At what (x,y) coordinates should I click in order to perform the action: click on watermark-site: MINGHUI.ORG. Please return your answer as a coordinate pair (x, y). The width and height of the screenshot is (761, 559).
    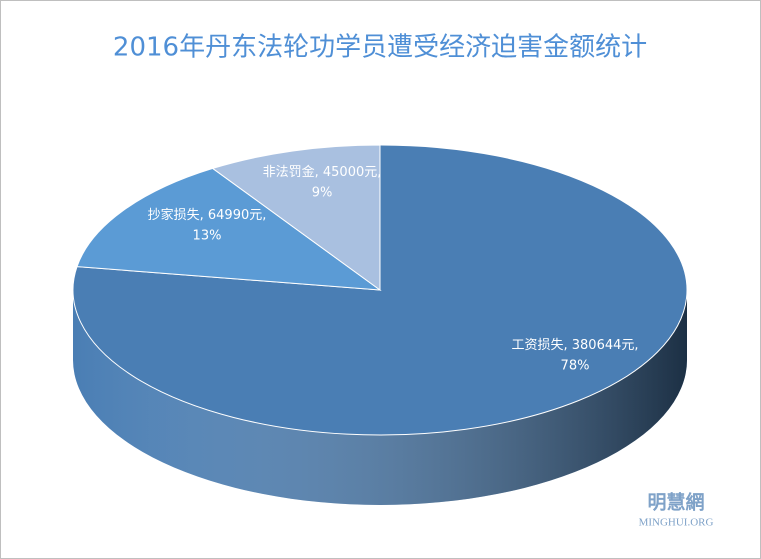
    Looking at the image, I should click on (676, 523).